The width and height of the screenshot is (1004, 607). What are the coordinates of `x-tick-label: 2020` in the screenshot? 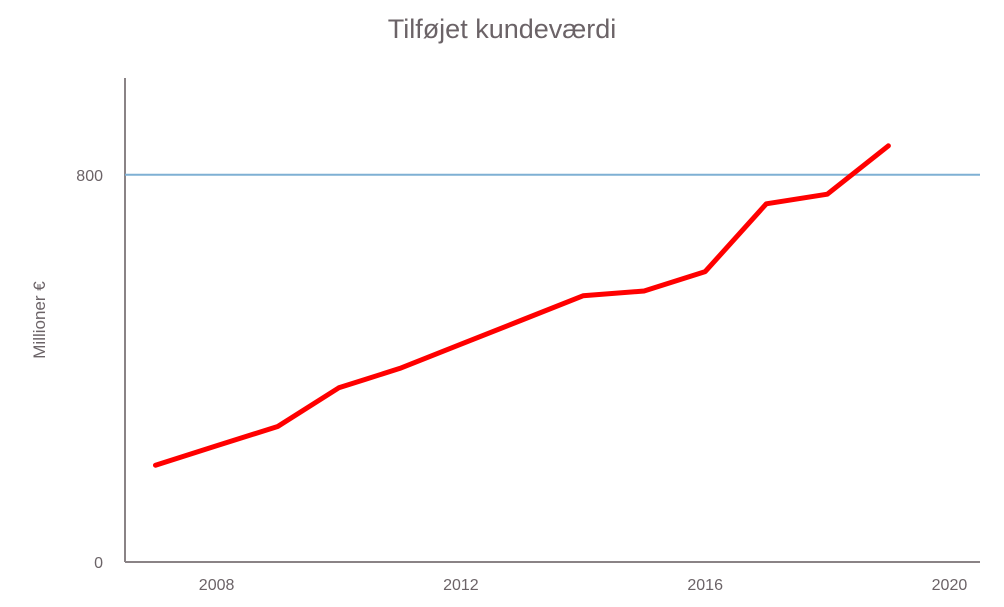 It's located at (950, 585).